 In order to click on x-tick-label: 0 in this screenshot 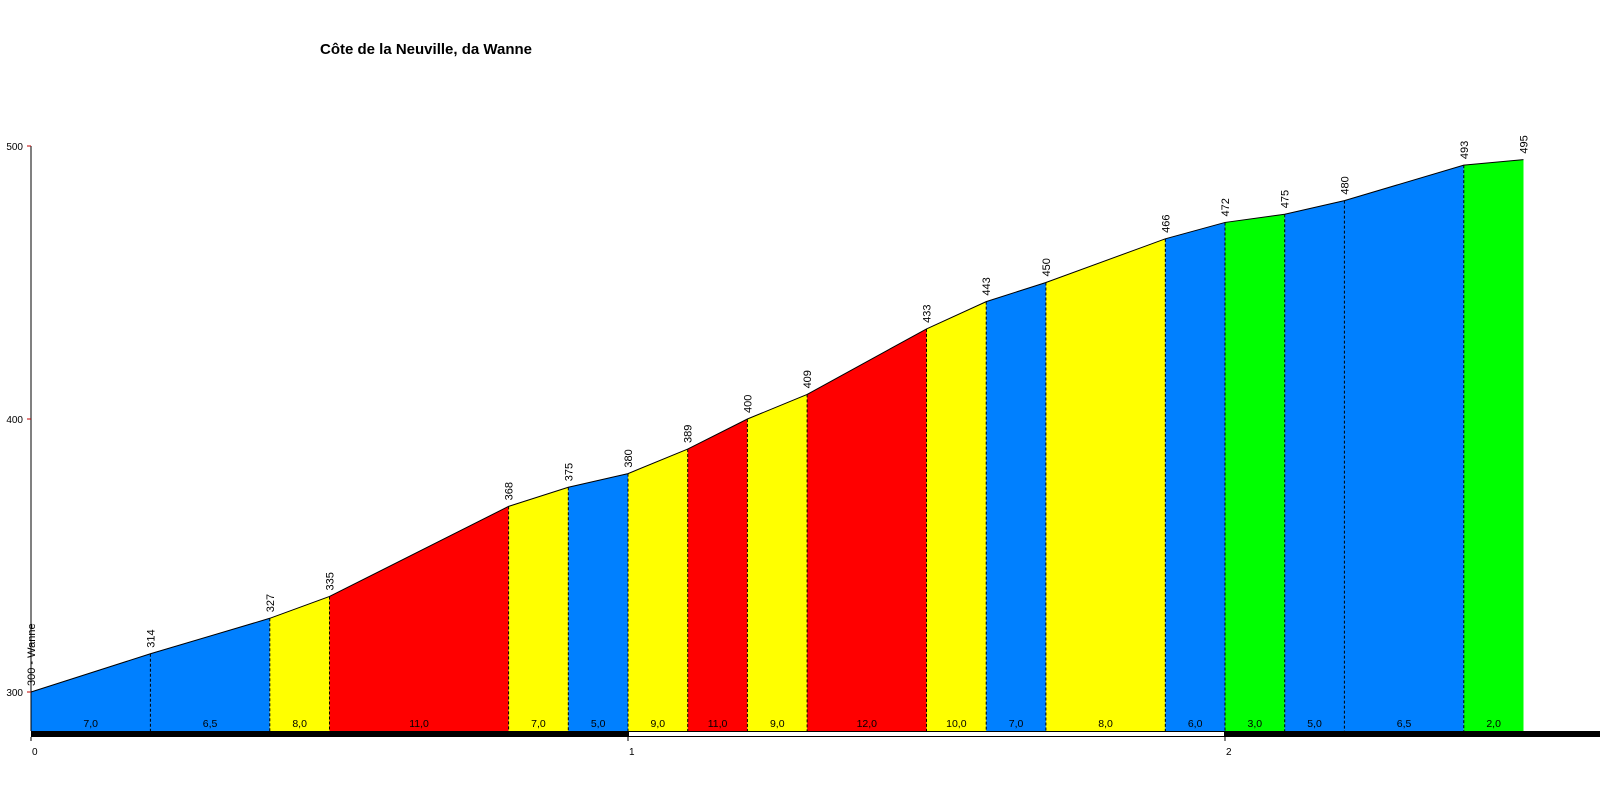, I will do `click(35, 752)`.